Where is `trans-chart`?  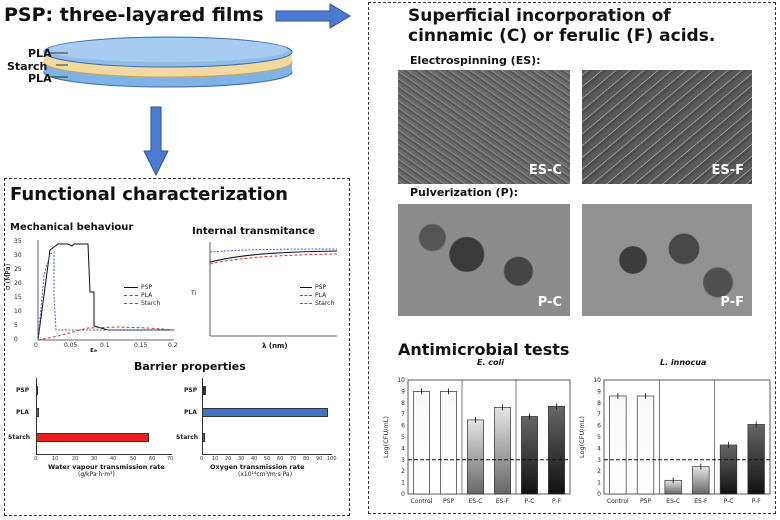
trans-chart is located at coordinates (273, 289).